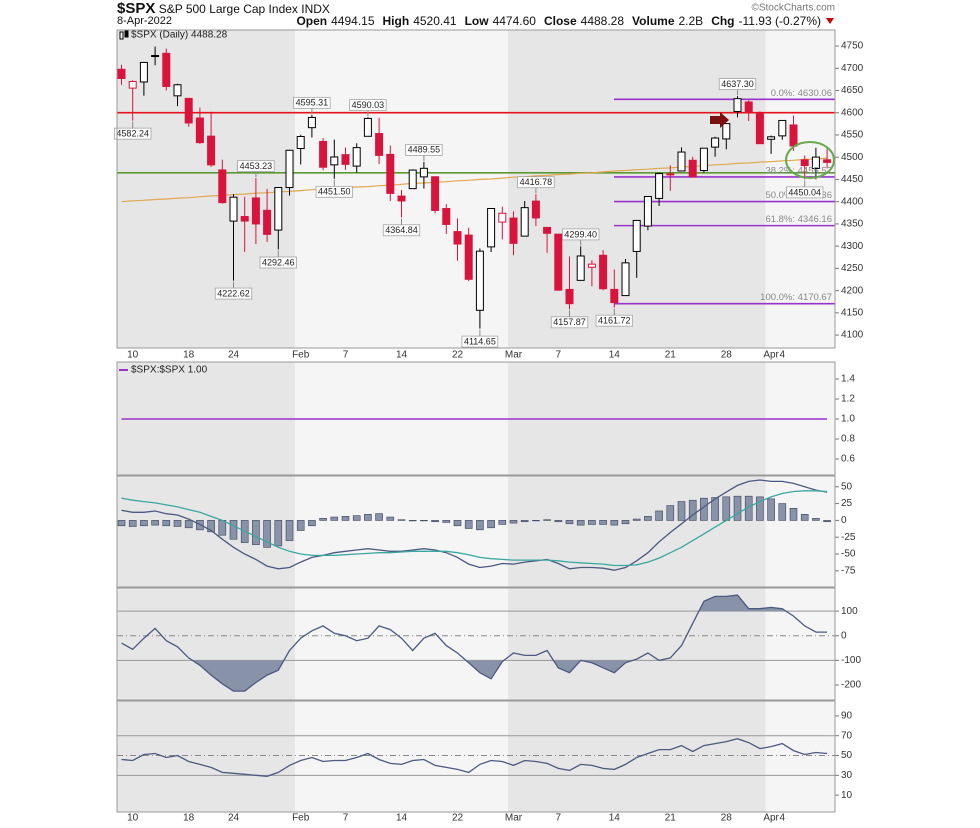  Describe the element at coordinates (847, 486) in the screenshot. I see `y-tick-label: 50` at that location.